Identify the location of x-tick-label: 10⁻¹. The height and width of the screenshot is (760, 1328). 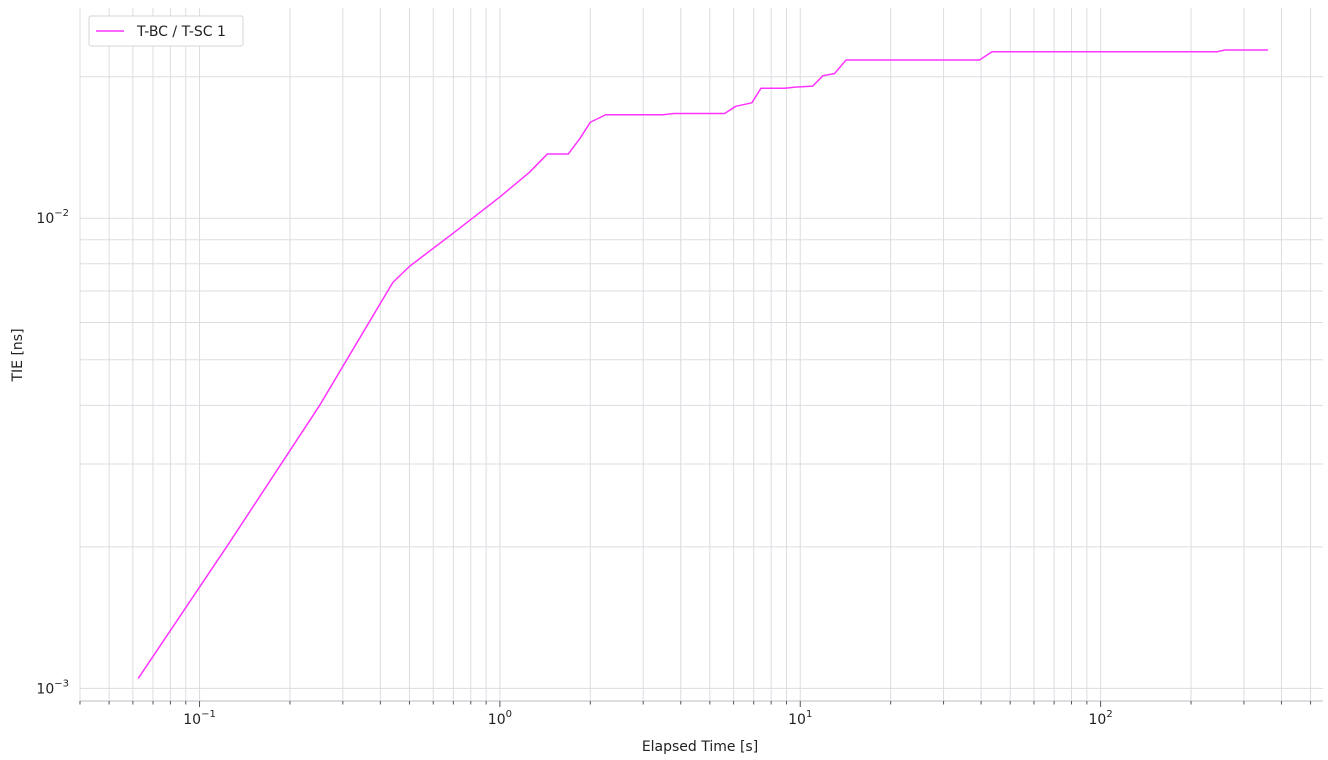
(199, 718).